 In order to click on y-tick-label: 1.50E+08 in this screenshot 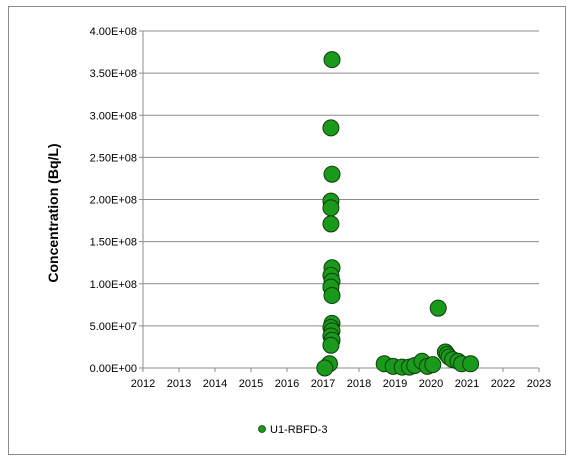, I will do `click(113, 243)`.